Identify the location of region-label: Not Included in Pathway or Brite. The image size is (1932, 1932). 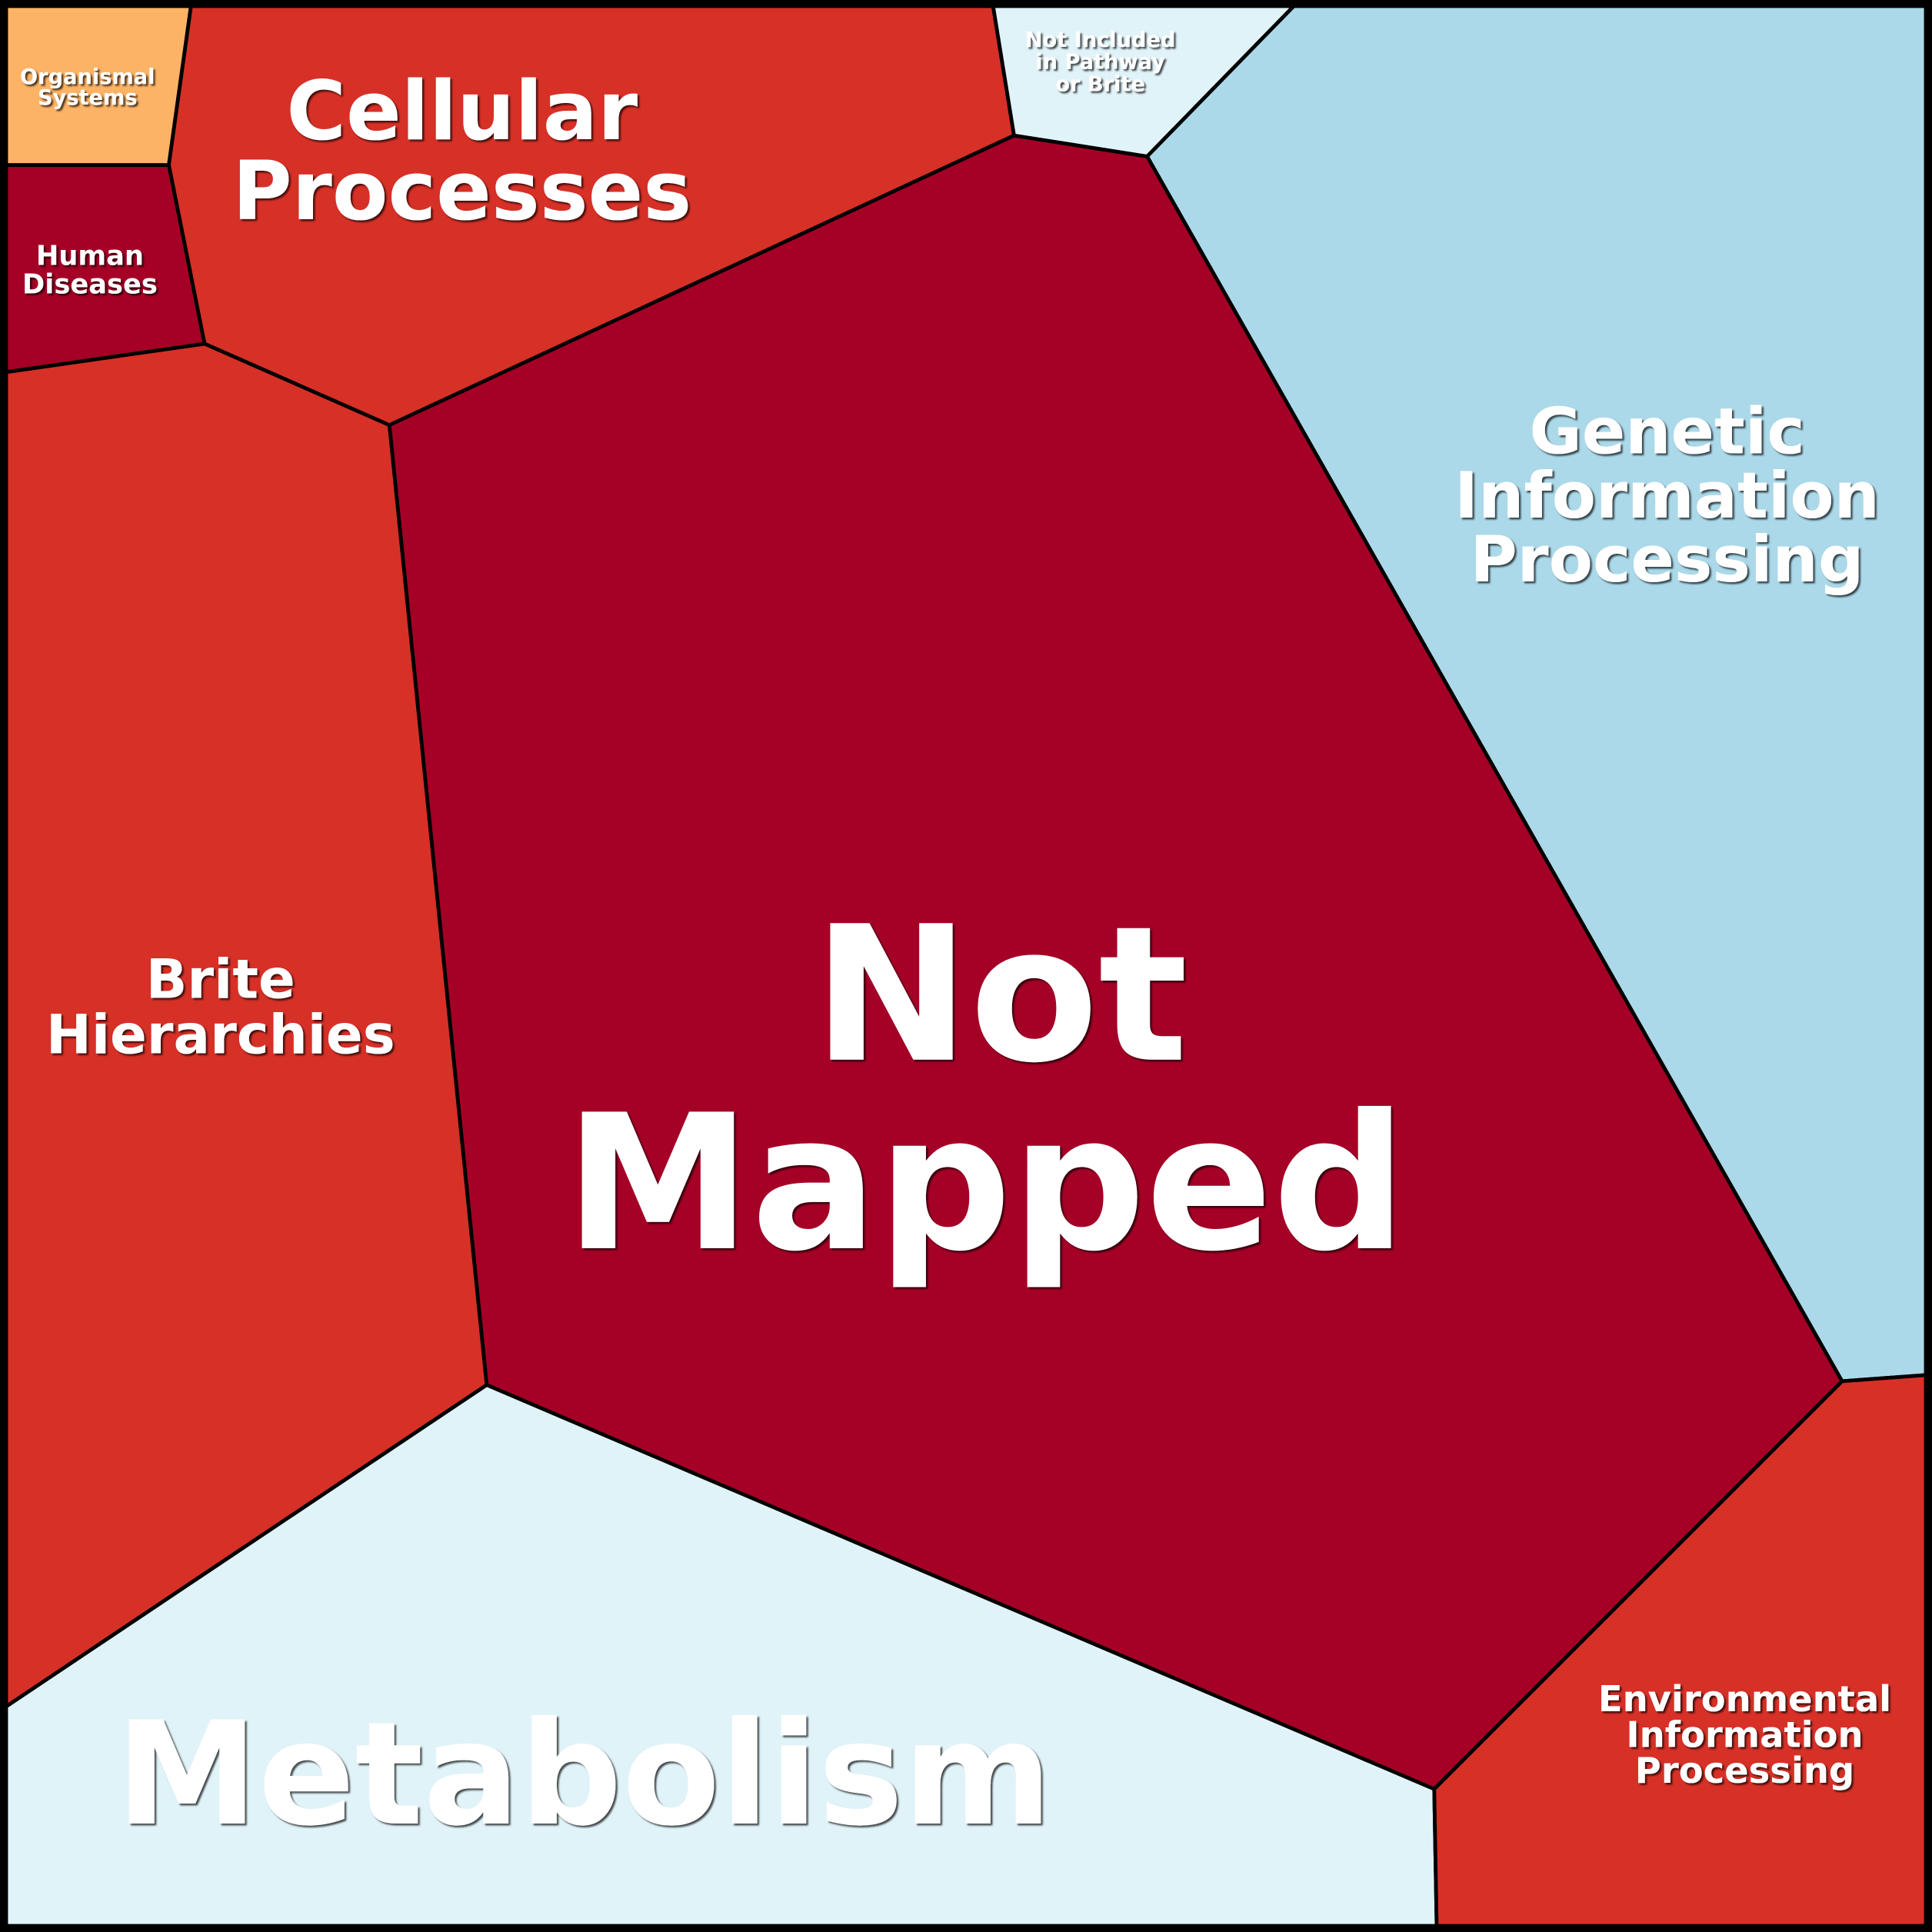
(1100, 62).